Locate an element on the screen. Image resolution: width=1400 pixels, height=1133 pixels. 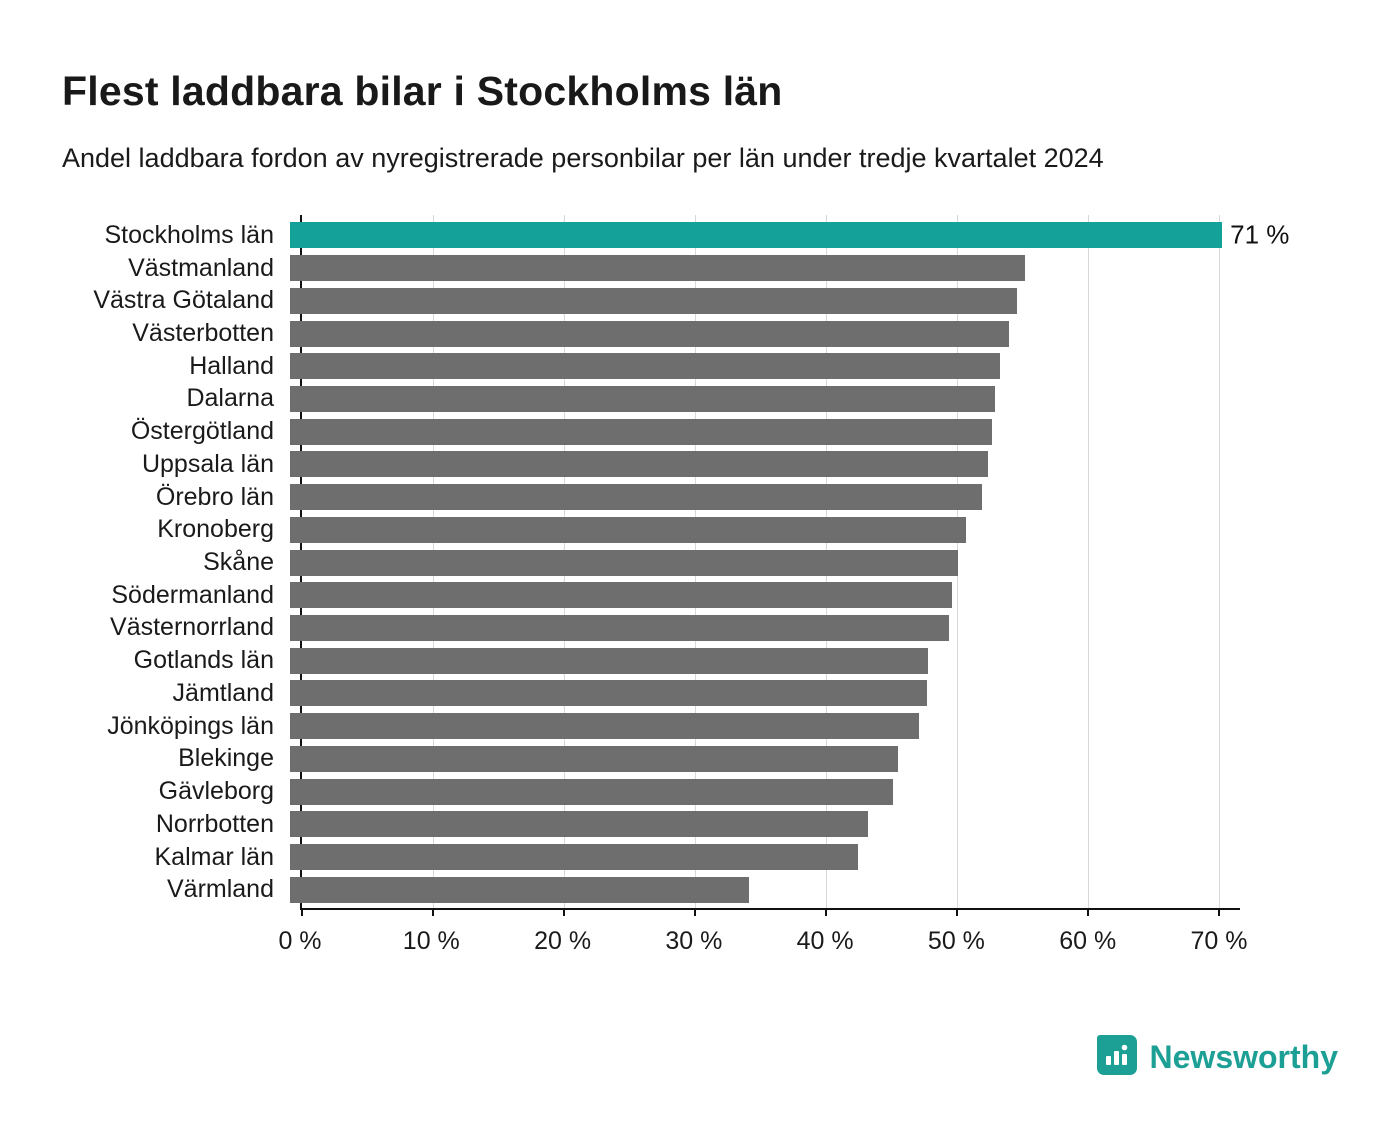
chart-row: Östergötland is located at coordinates (675, 431).